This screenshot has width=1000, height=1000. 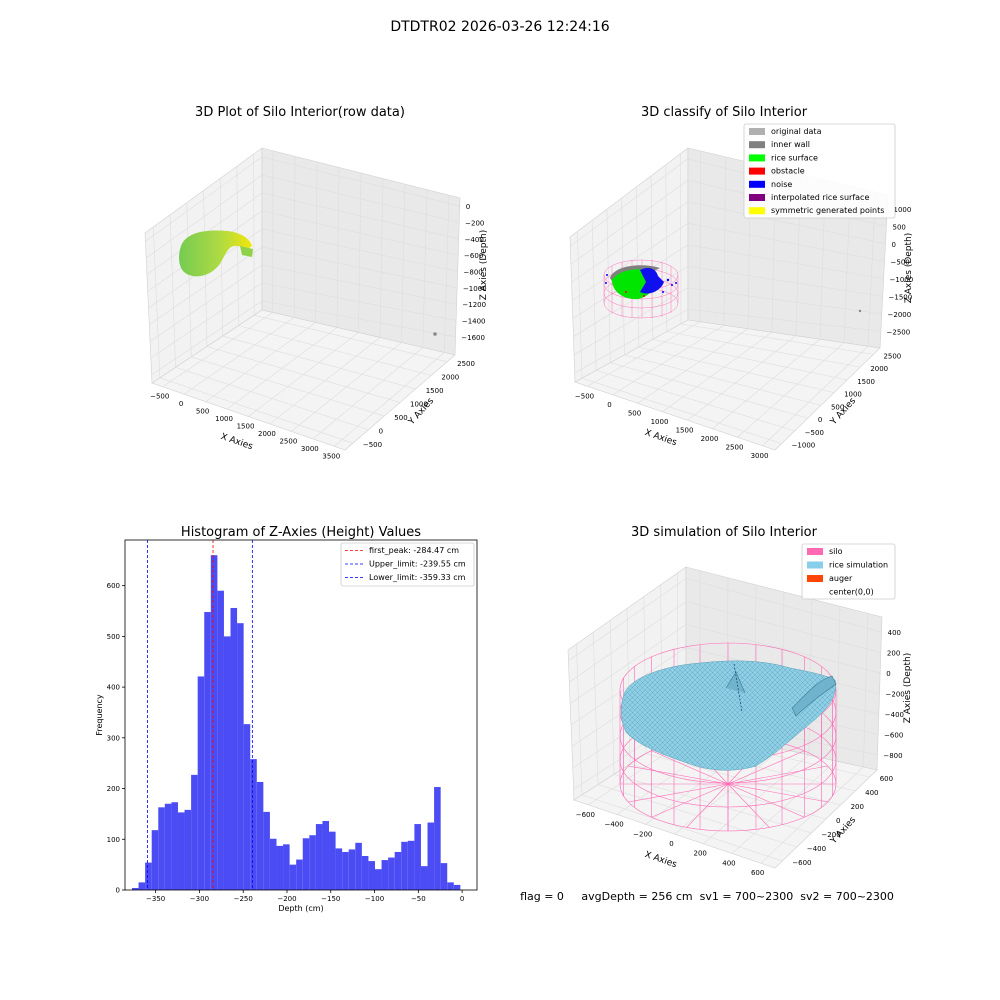 What do you see at coordinates (827, 210) in the screenshot?
I see `classify-3d-legend-label: symmetric generated points` at bounding box center [827, 210].